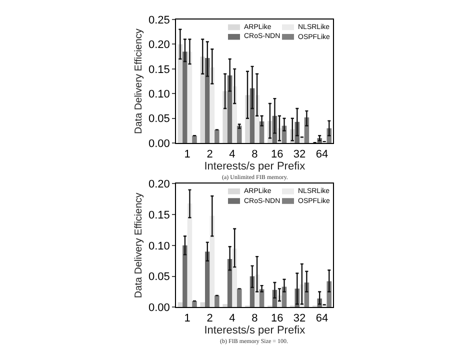  What do you see at coordinates (159, 20) in the screenshot?
I see `y-tick-label: 0.25` at bounding box center [159, 20].